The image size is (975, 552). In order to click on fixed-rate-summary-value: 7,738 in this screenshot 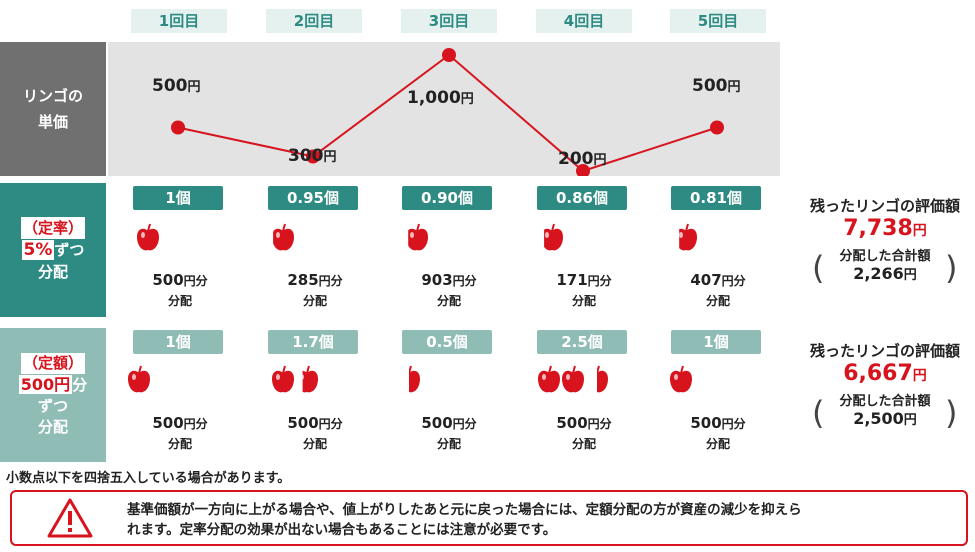, I will do `click(878, 228)`.